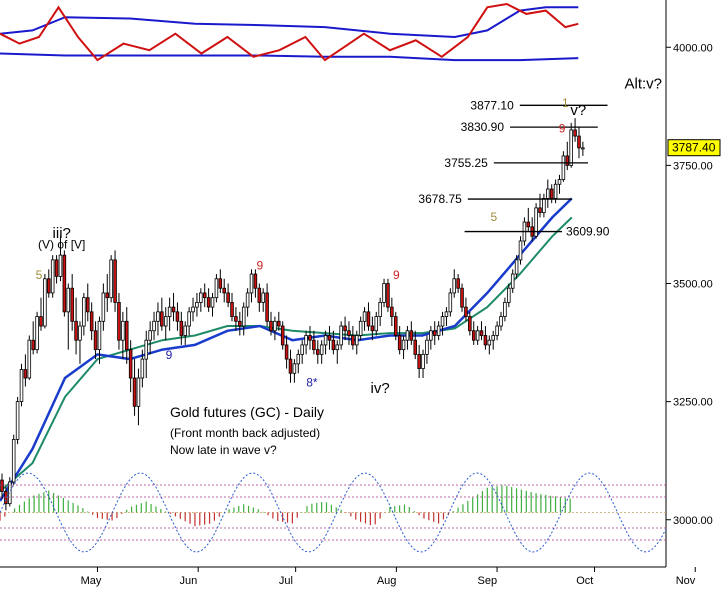 This screenshot has width=721, height=608. Describe the element at coordinates (223, 450) in the screenshot. I see `chart-subtitle-2: Now late in wave v?` at that location.